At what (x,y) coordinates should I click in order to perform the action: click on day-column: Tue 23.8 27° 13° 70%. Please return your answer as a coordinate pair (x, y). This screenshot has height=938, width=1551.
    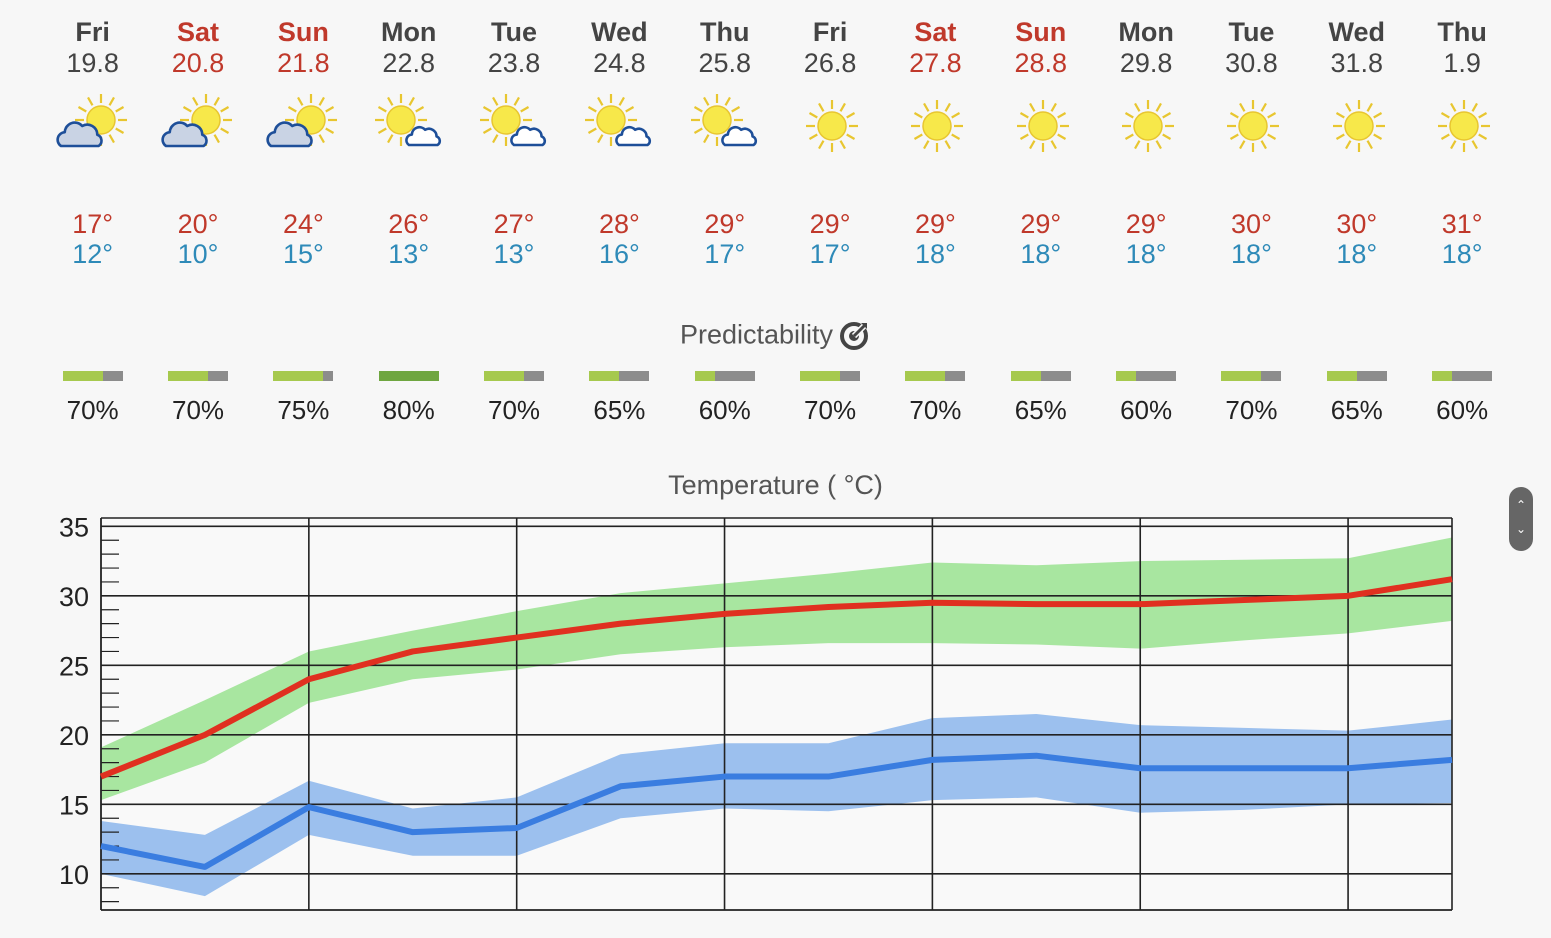
    Looking at the image, I should click on (513, 221).